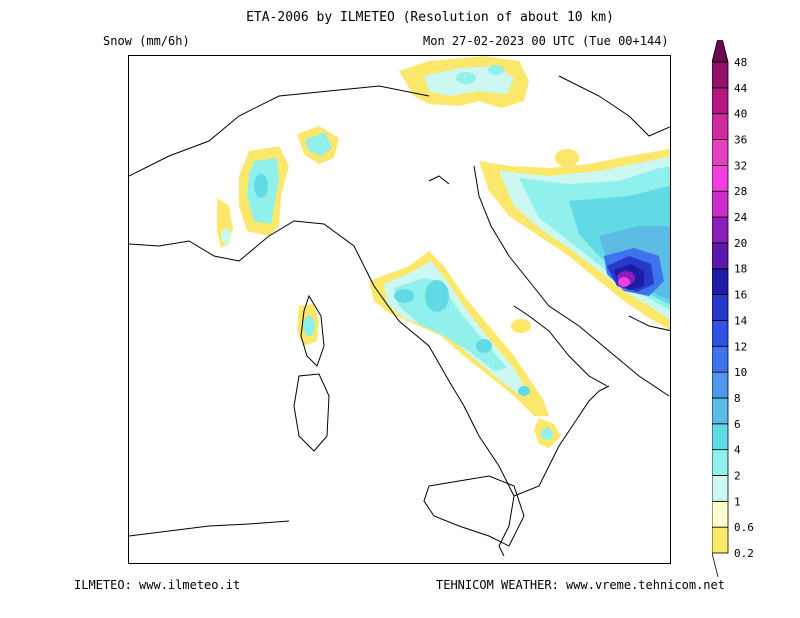  What do you see at coordinates (744, 553) in the screenshot?
I see `legend-label: 0.2` at bounding box center [744, 553].